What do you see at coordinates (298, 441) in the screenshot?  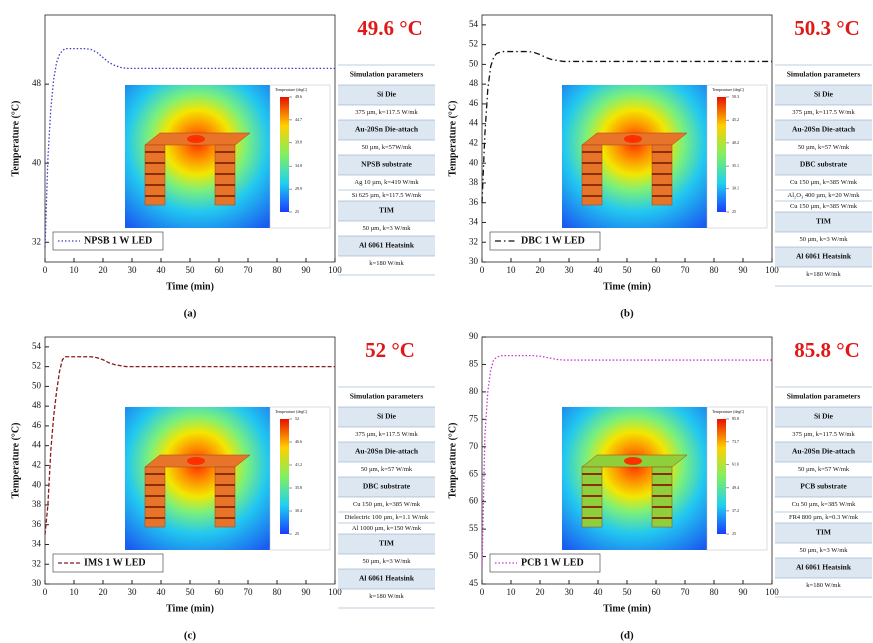 I see `colorbar-tick-label: 46.6` at bounding box center [298, 441].